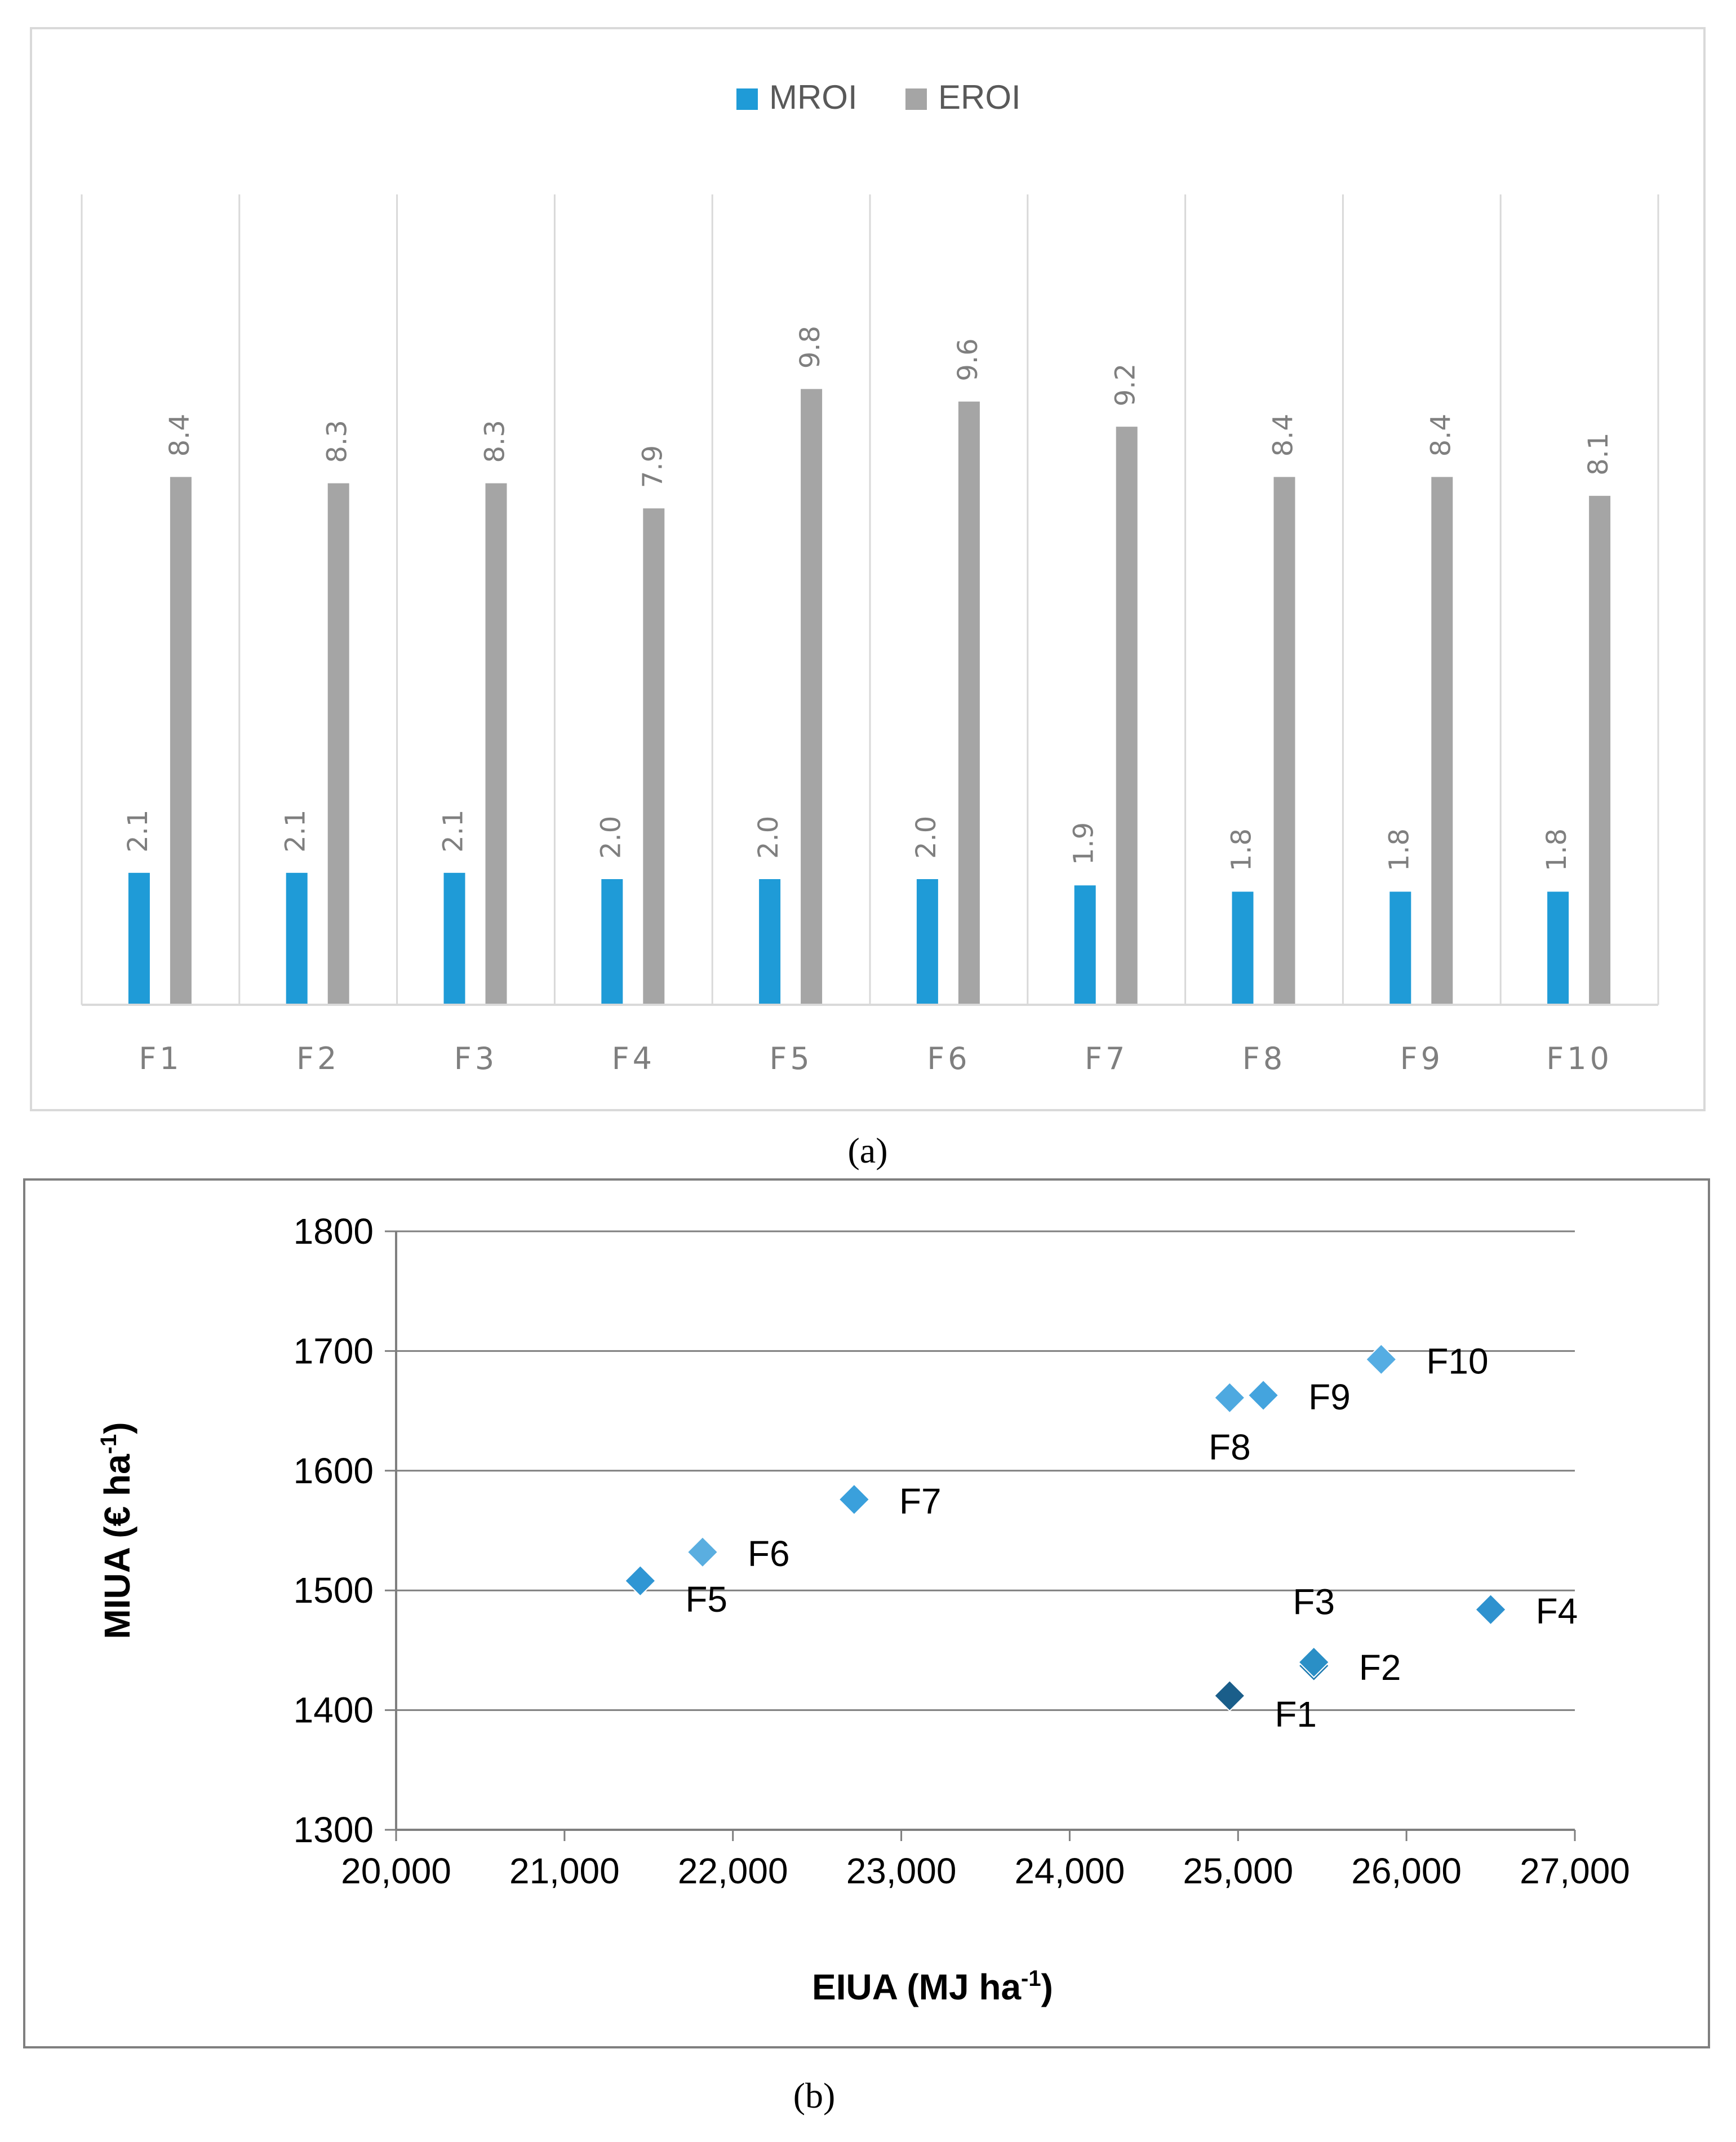 This screenshot has width=1736, height=2142. Describe the element at coordinates (733, 1871) in the screenshot. I see `x-tick-label: 22,000` at that location.